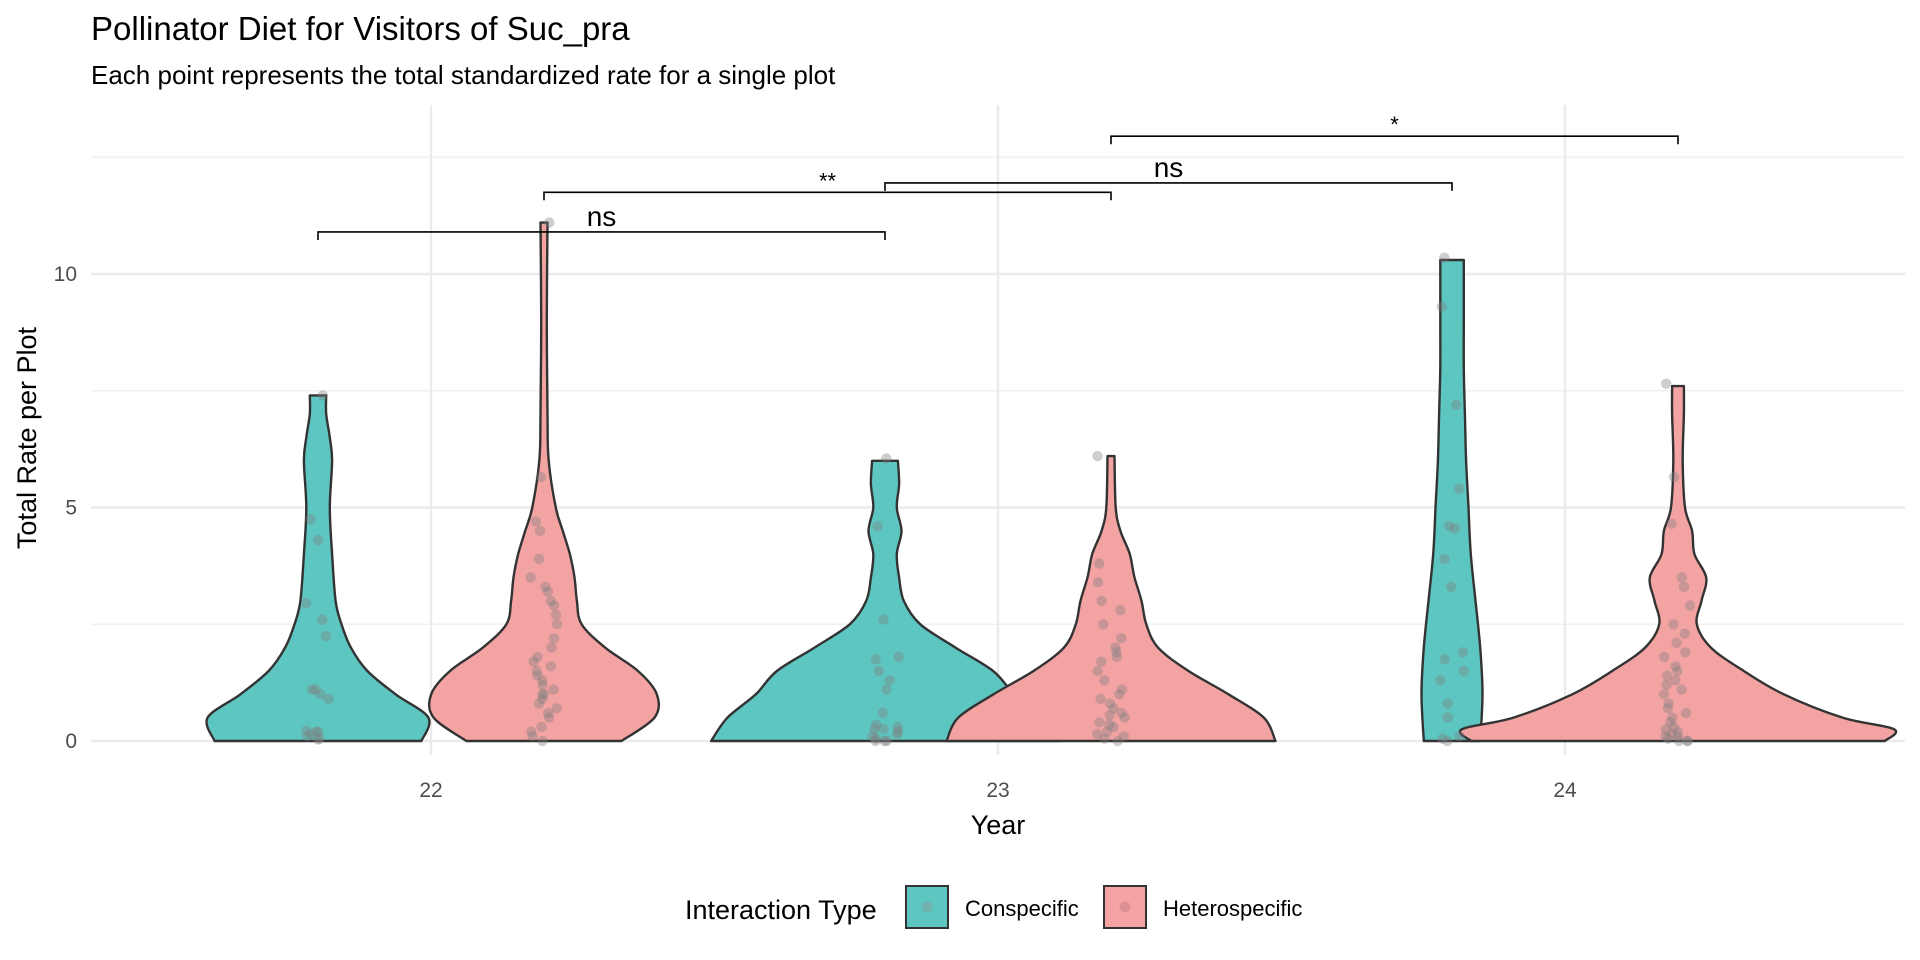  Describe the element at coordinates (27, 437) in the screenshot. I see `y-axis-title: Total Rate per Plot` at that location.